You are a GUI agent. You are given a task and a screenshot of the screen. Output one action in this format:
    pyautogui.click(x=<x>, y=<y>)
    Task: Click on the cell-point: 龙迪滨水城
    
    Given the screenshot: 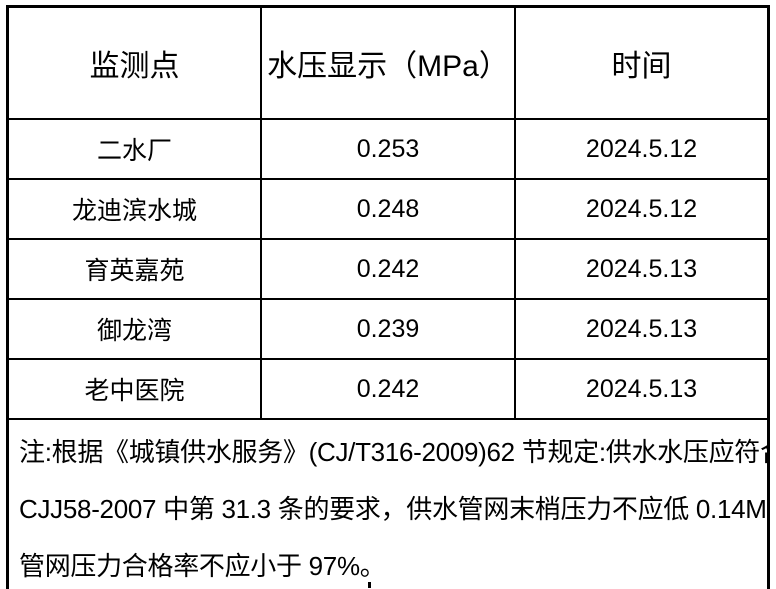 What is the action you would take?
    pyautogui.click(x=134, y=209)
    